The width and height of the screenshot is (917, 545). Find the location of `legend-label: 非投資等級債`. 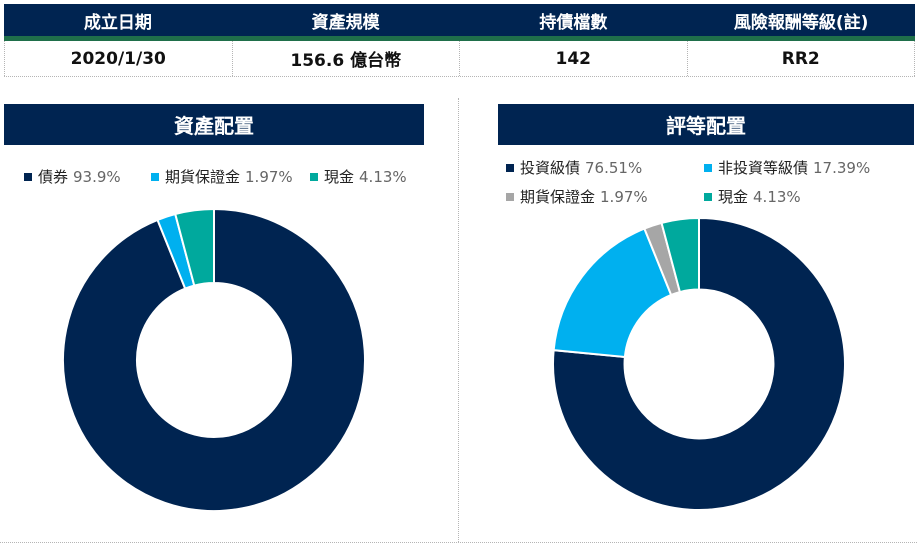

legend-label: 非投資等級債 is located at coordinates (763, 168).